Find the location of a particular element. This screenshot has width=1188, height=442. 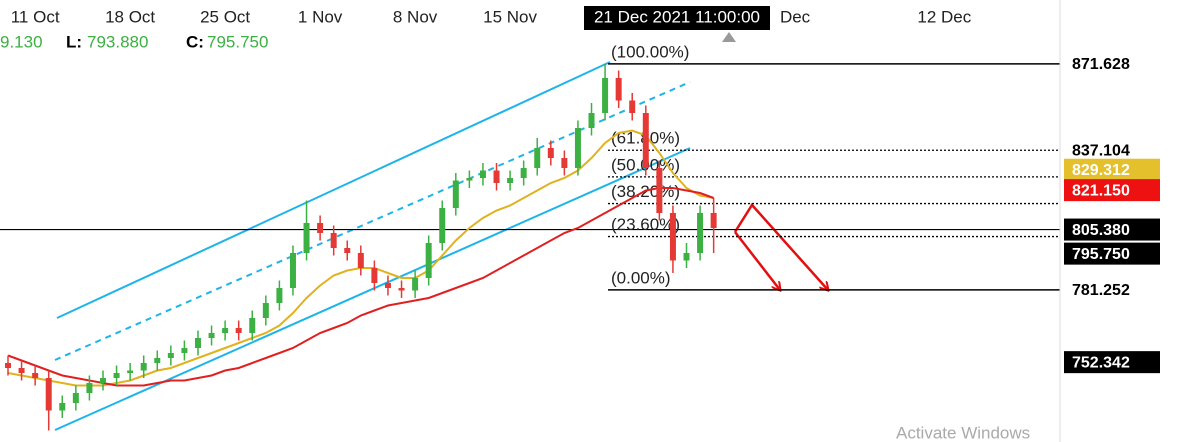

x-tick-label: 8 Nov is located at coordinates (415, 16).